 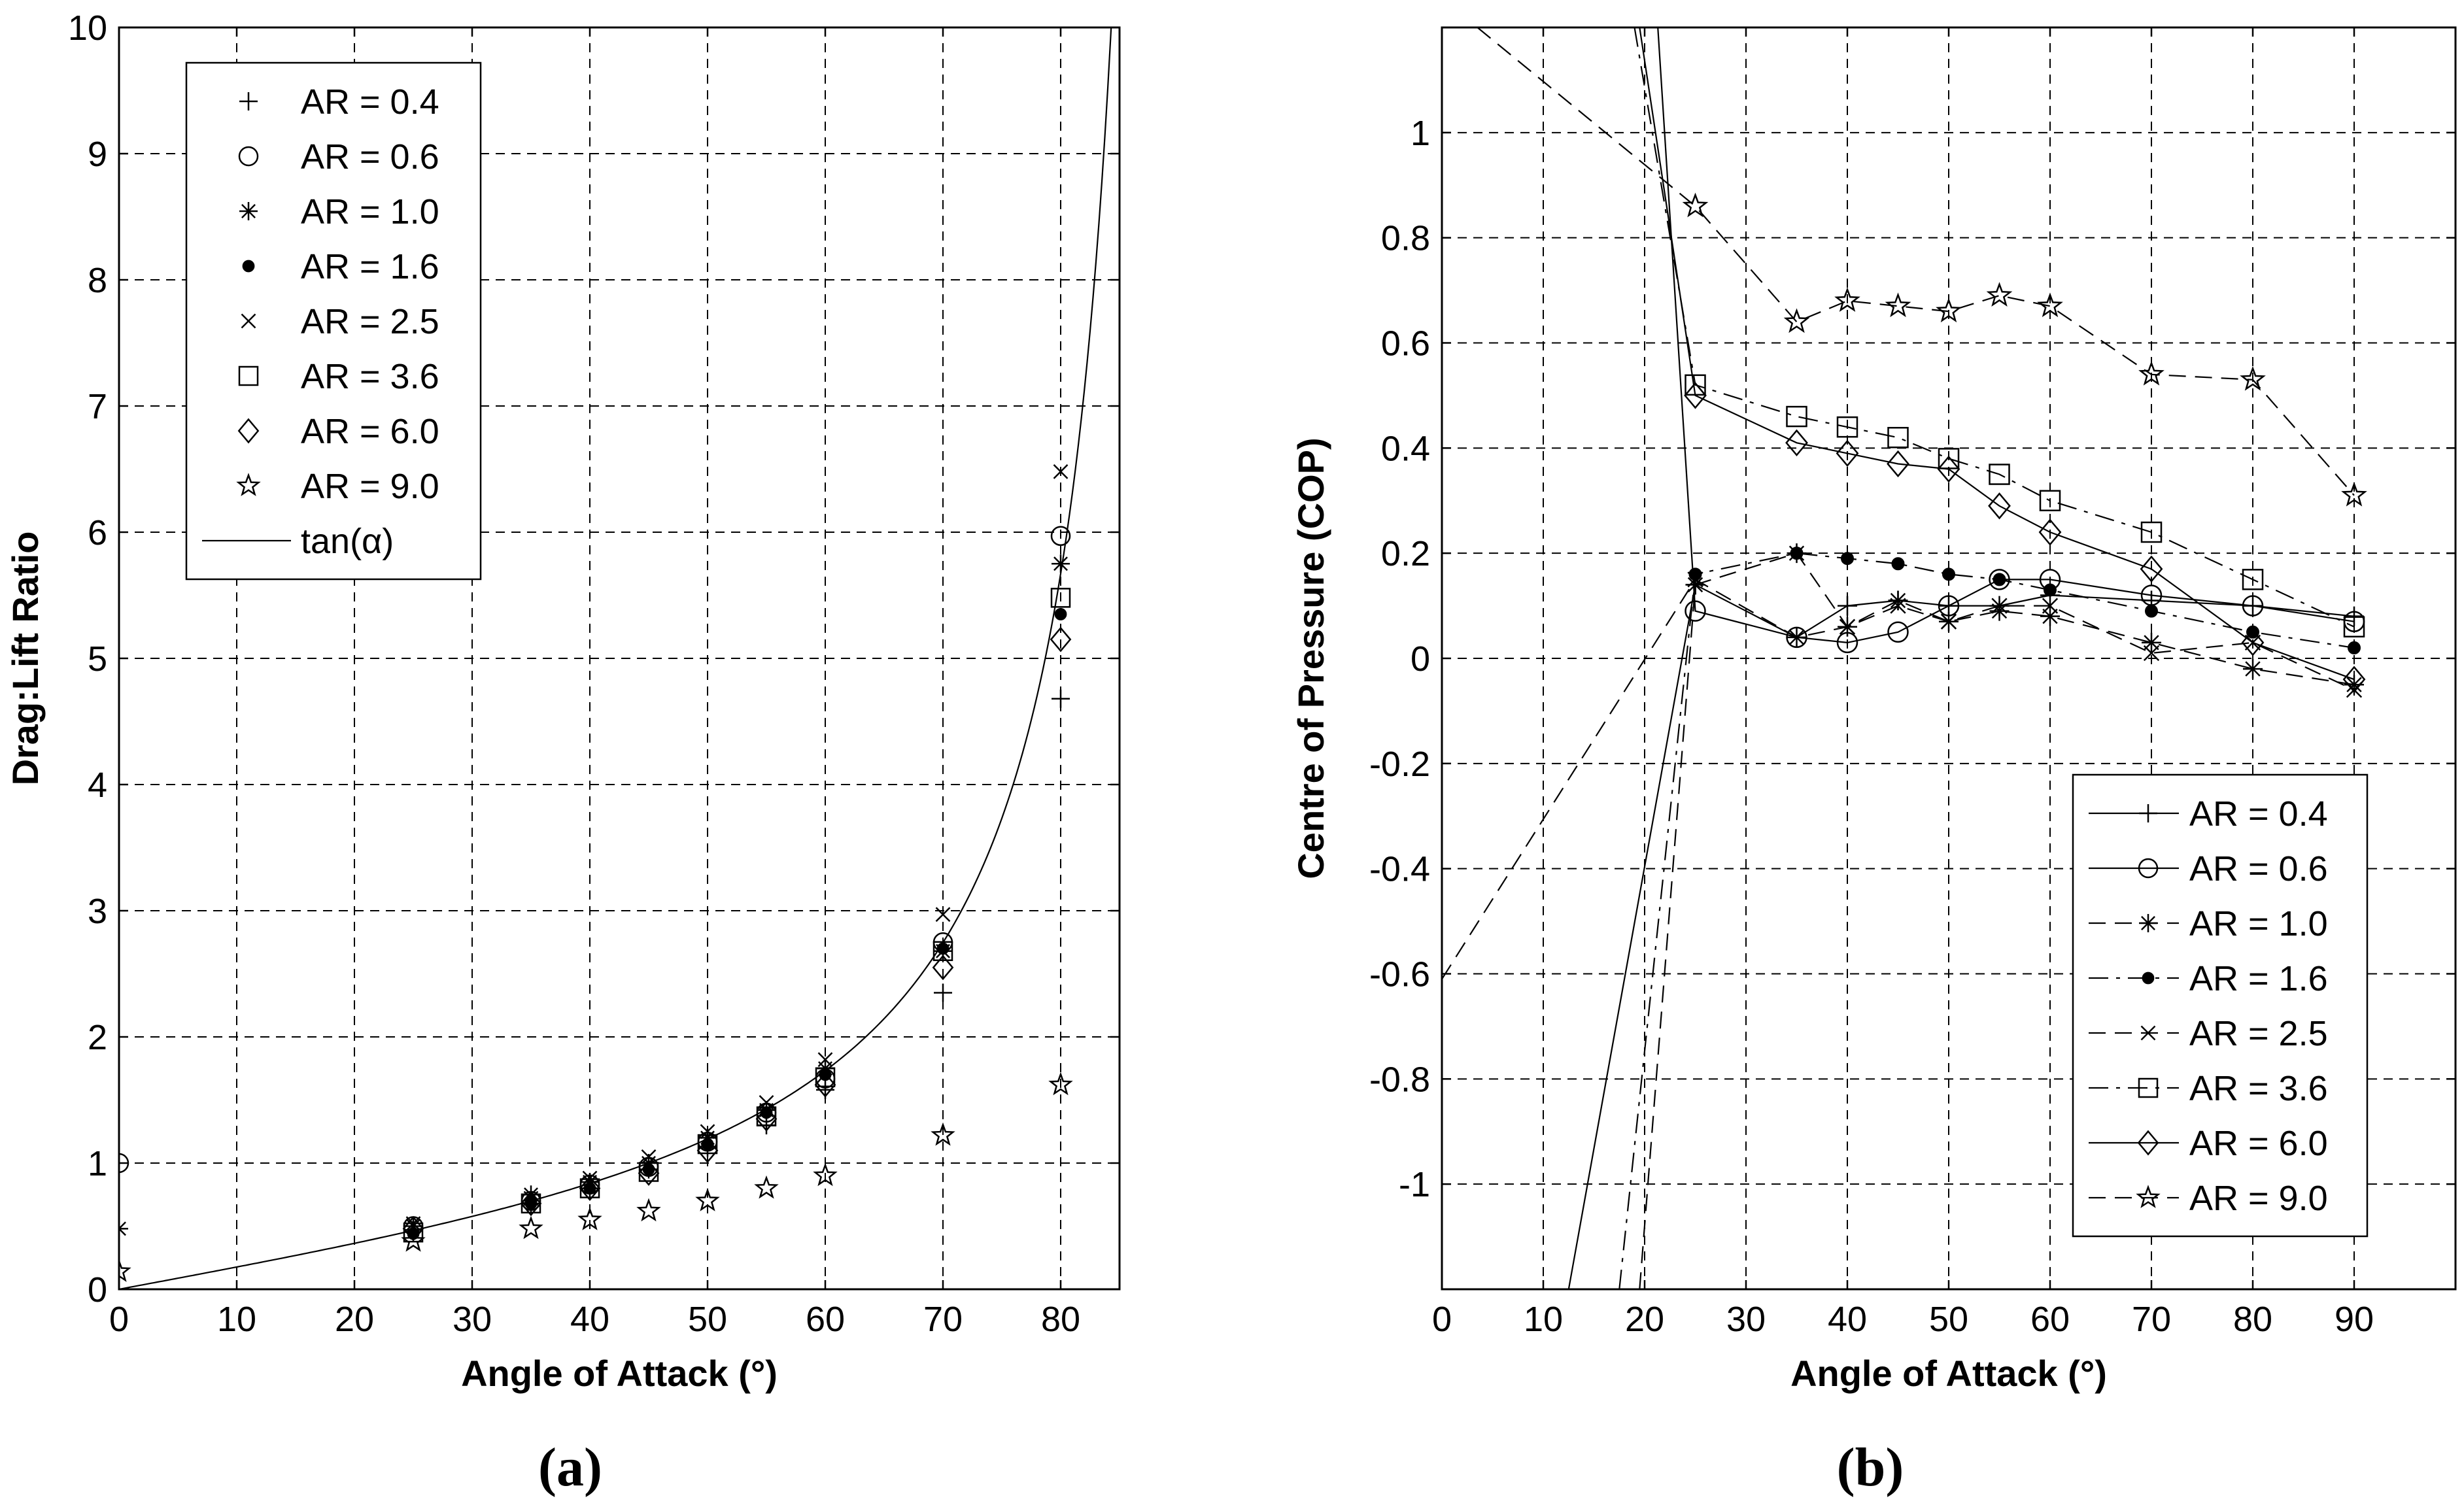 I want to click on y-tick-label: 0, so click(x=97, y=1290).